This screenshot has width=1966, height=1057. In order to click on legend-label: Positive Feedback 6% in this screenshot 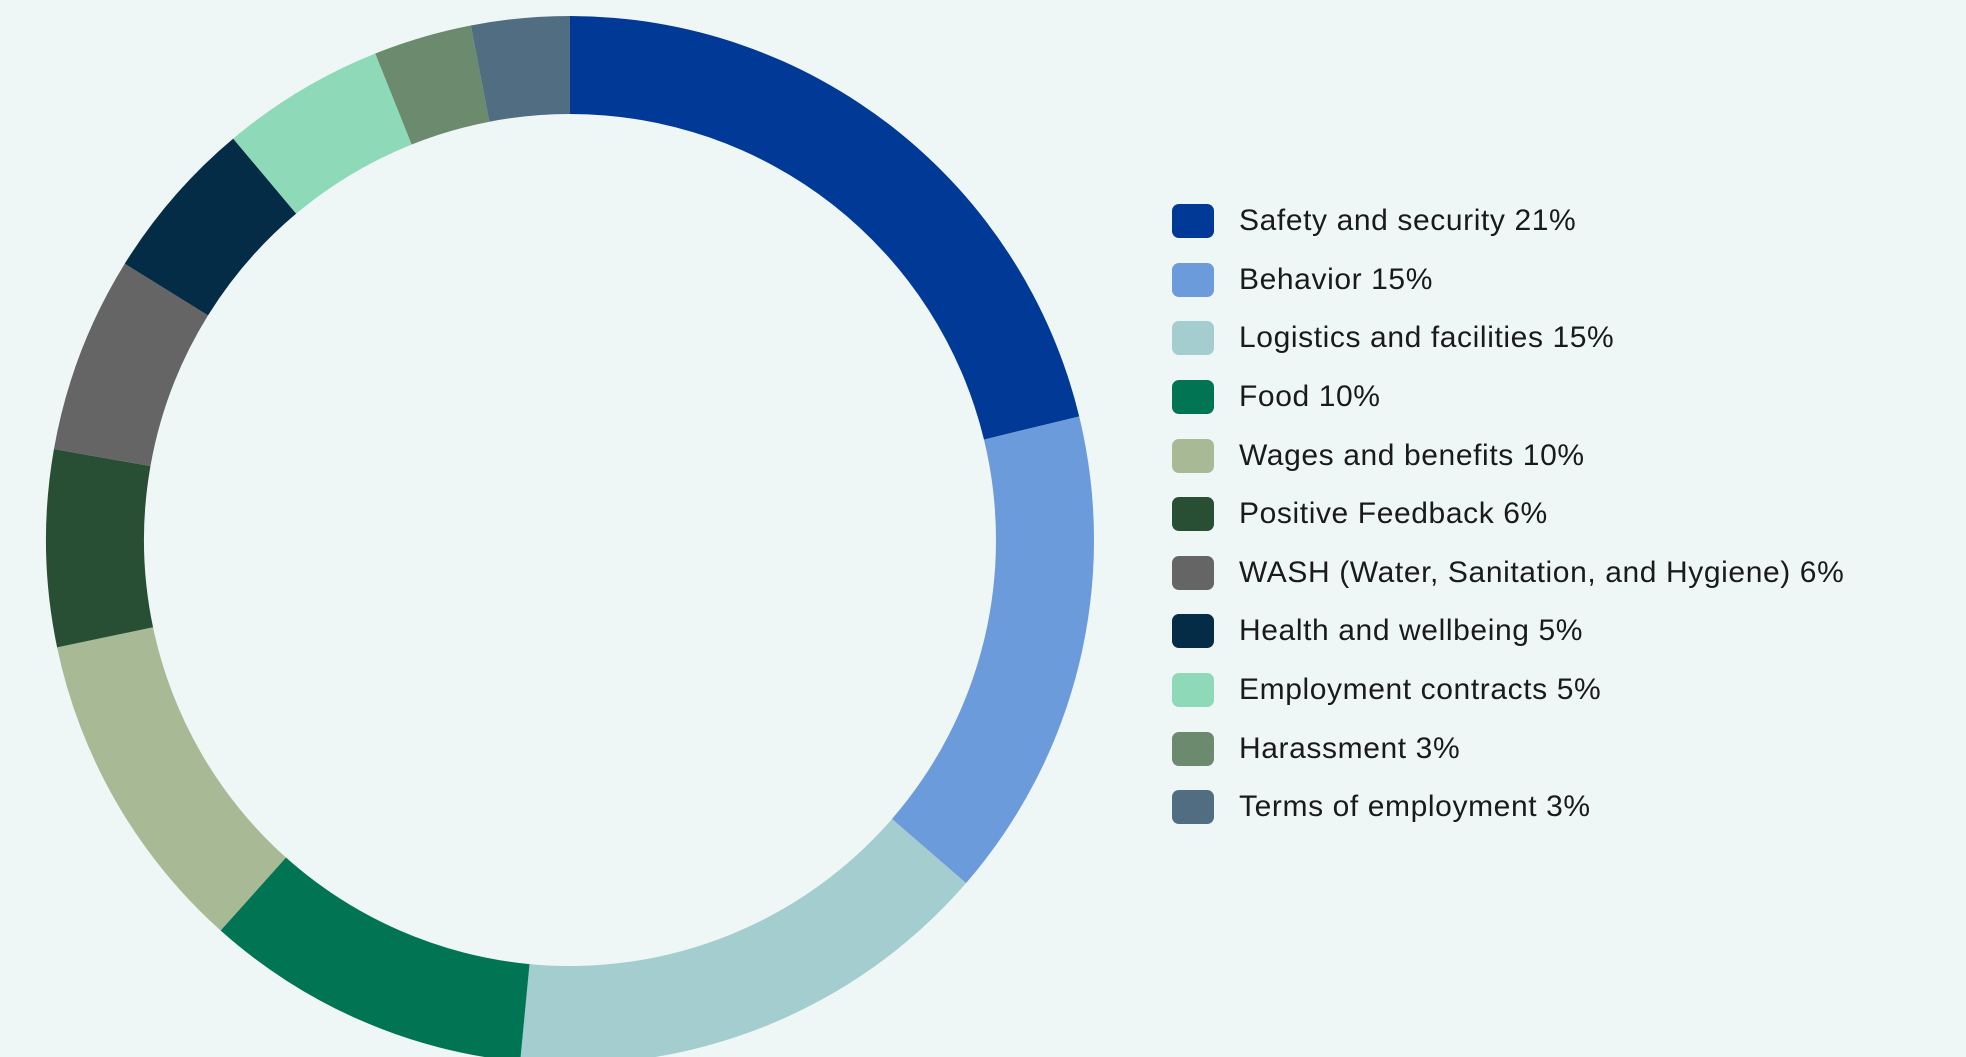, I will do `click(1393, 514)`.